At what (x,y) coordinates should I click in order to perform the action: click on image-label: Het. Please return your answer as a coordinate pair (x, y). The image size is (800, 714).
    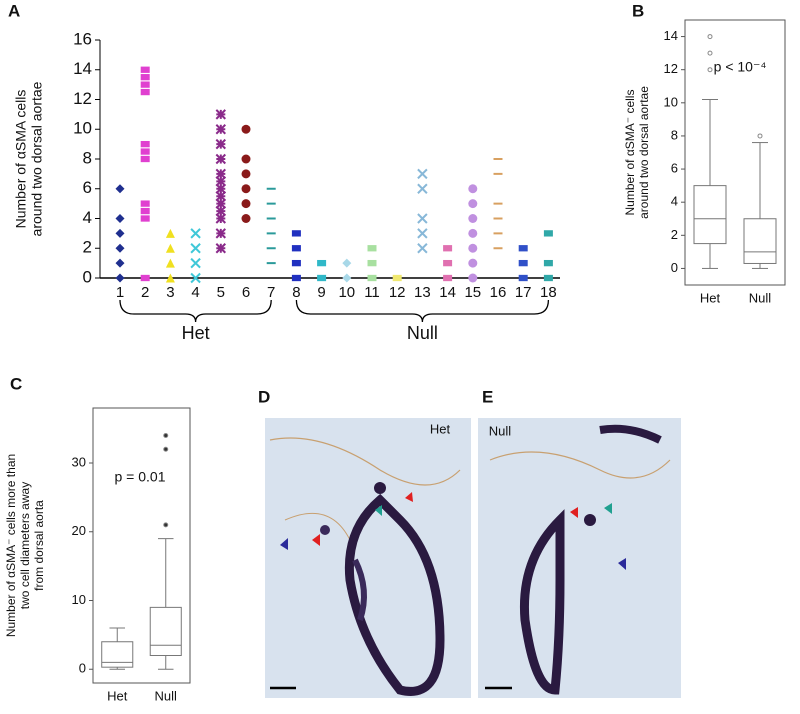
    Looking at the image, I should click on (440, 428).